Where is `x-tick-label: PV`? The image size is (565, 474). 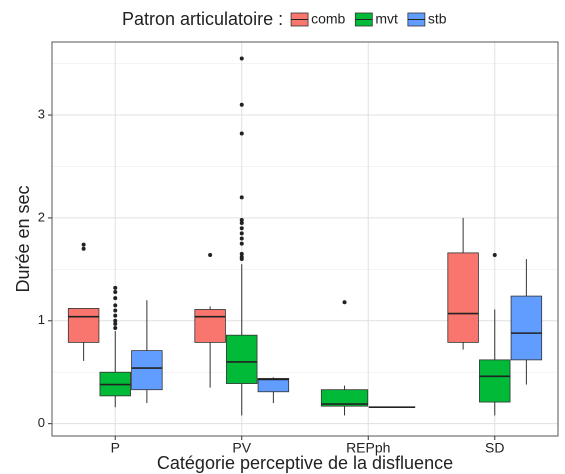
x-tick-label: PV is located at coordinates (241, 448).